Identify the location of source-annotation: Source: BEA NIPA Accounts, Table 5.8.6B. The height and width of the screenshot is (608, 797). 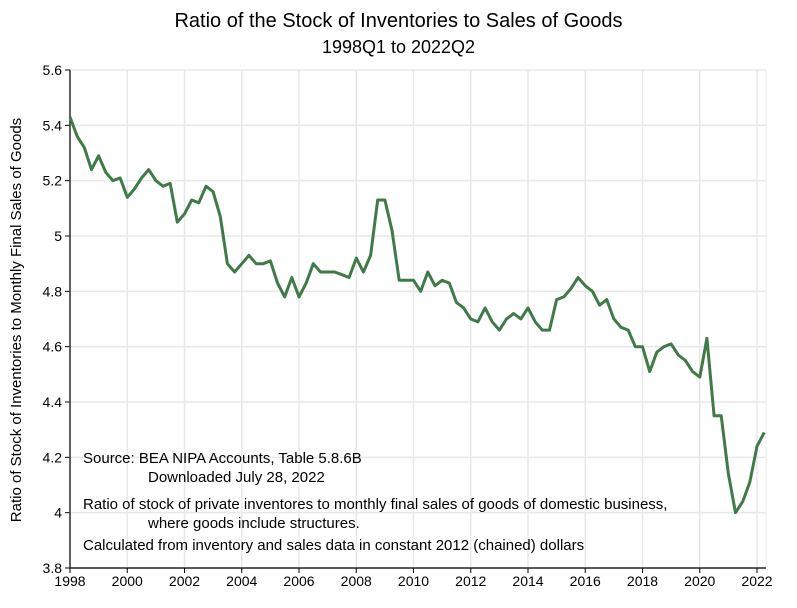
(222, 458).